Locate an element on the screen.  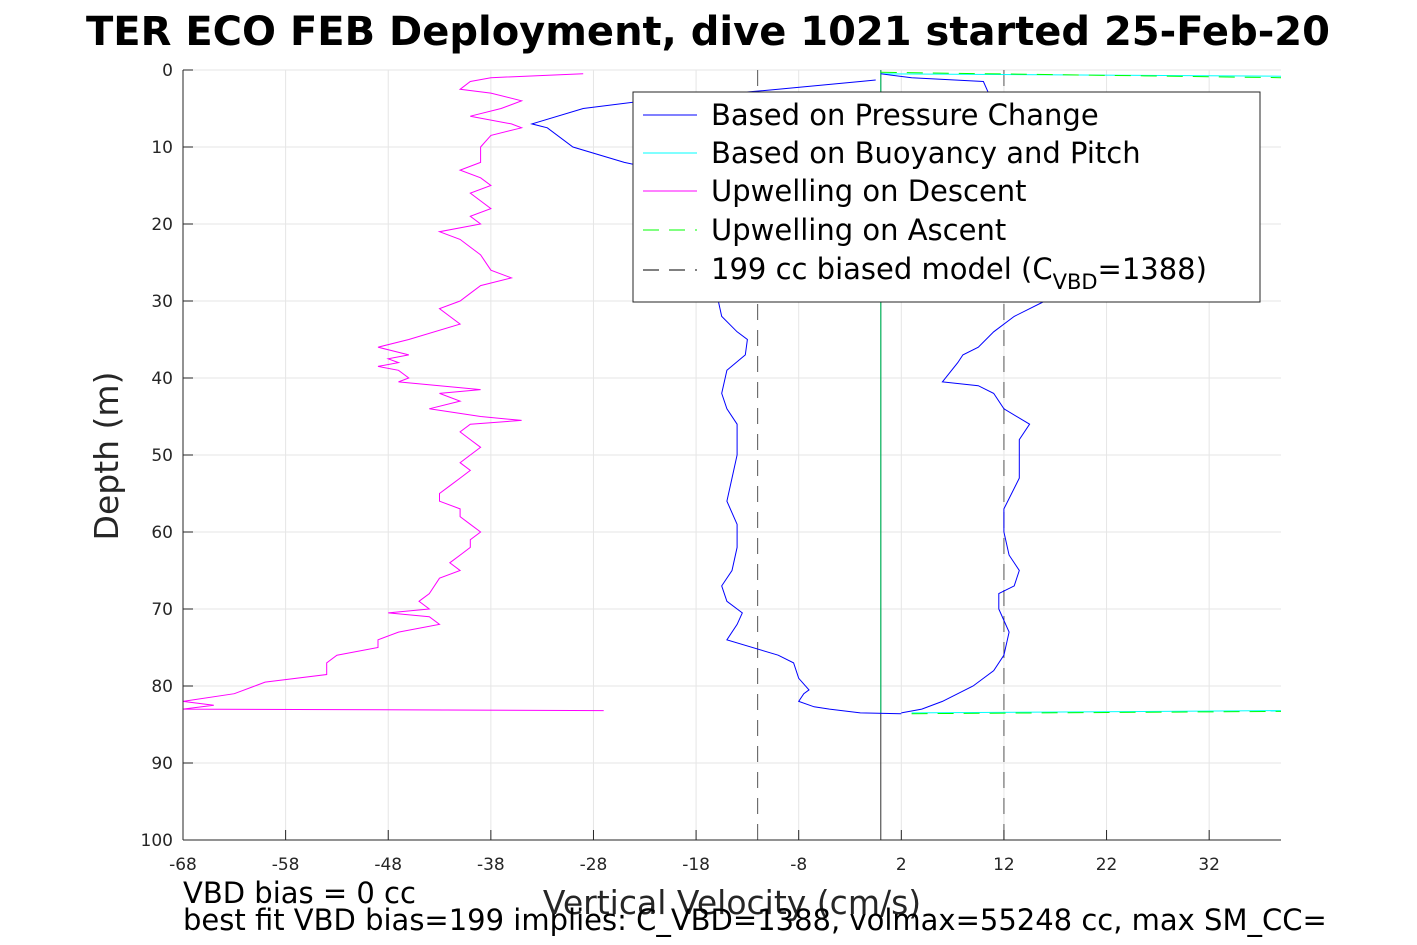
x-tick-label: -8 is located at coordinates (798, 865).